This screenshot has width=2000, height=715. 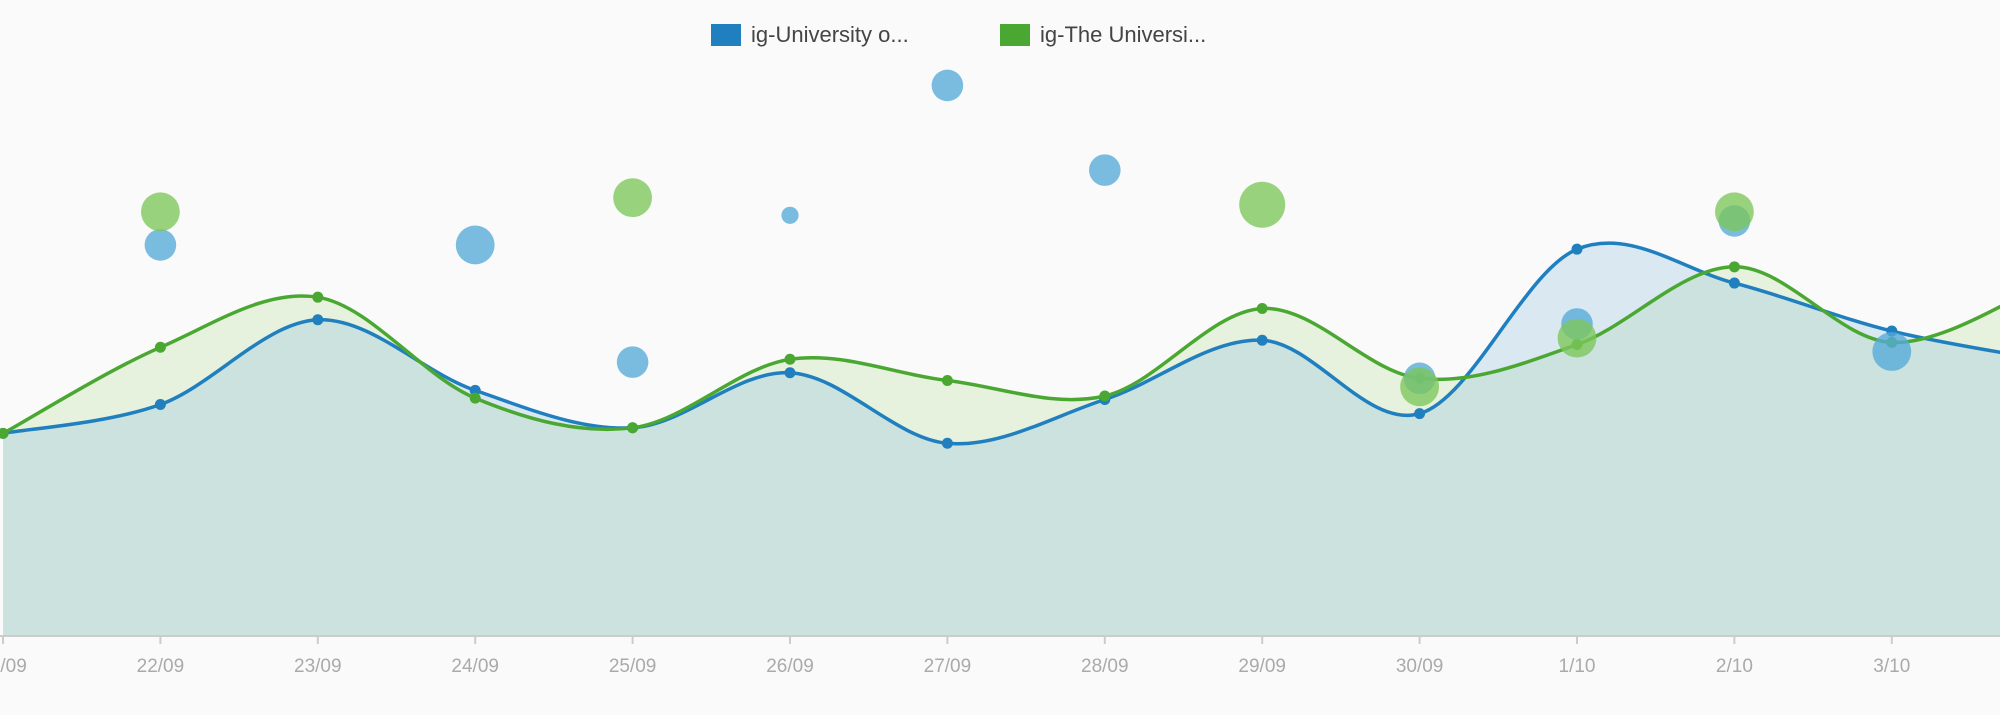 I want to click on x-tick-label: 1/10, so click(x=1577, y=666).